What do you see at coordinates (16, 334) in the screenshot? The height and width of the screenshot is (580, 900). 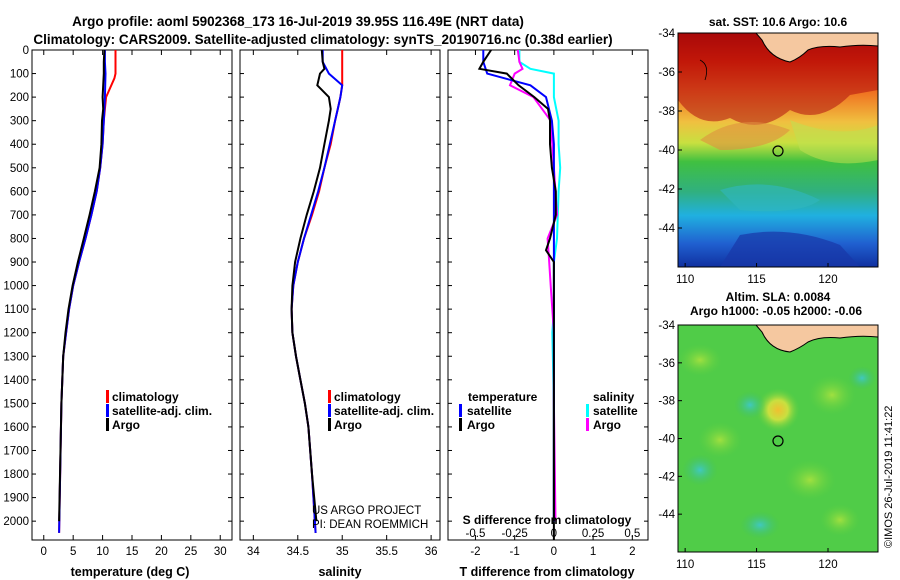 I see `y-tick-label: 1200` at bounding box center [16, 334].